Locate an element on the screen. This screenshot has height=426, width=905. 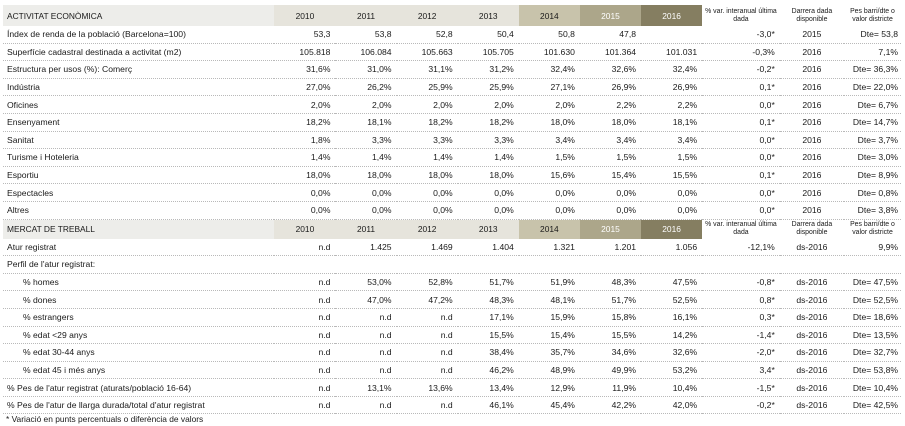
row-label: Atur registrat is located at coordinates (139, 247).